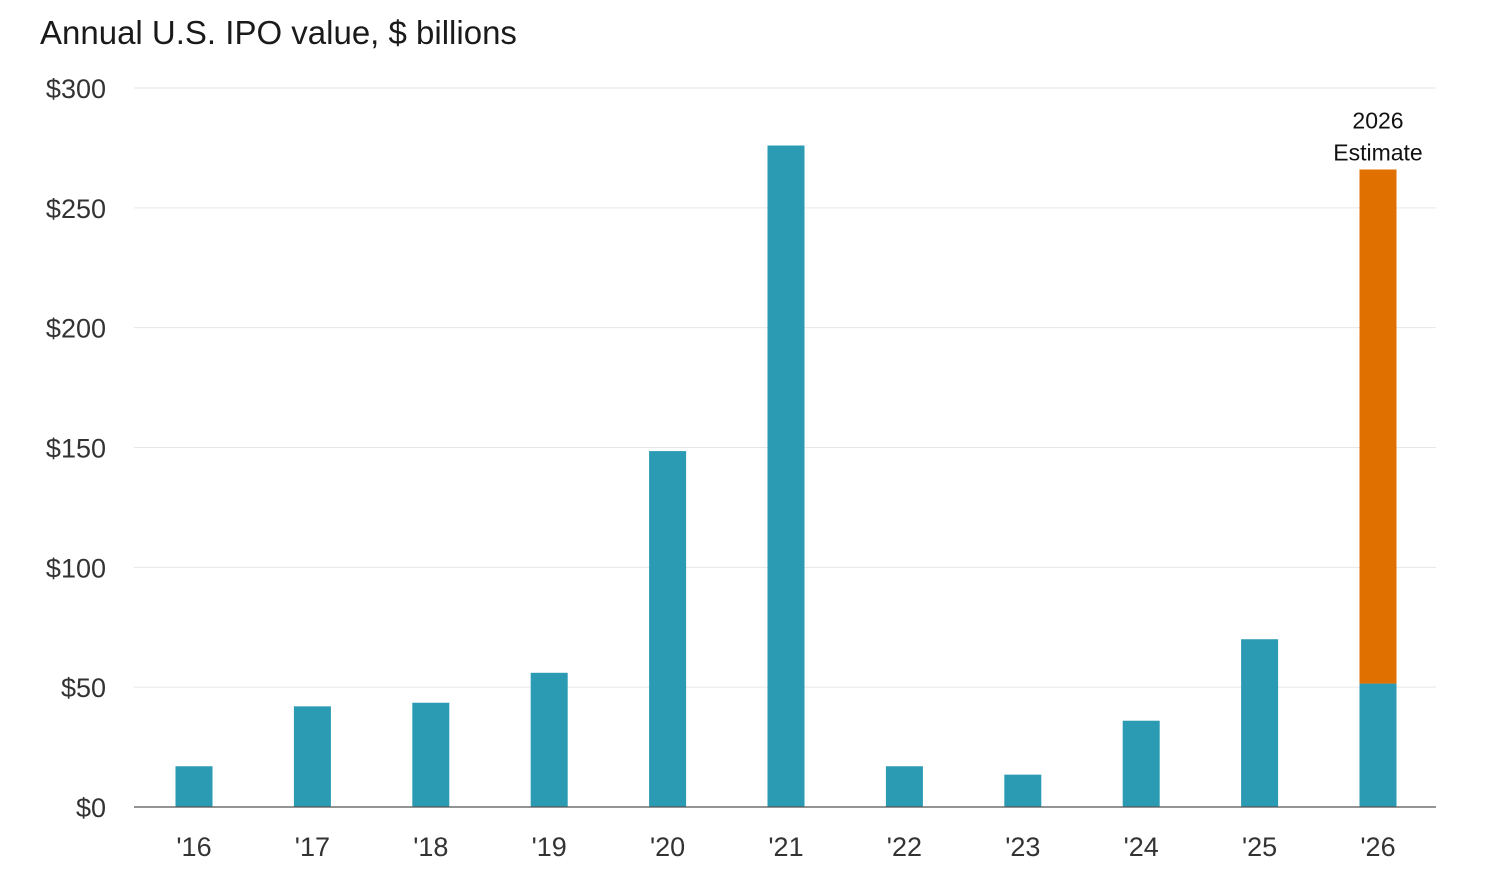 The image size is (1504, 879). I want to click on x-tick-label: '20, so click(667, 847).